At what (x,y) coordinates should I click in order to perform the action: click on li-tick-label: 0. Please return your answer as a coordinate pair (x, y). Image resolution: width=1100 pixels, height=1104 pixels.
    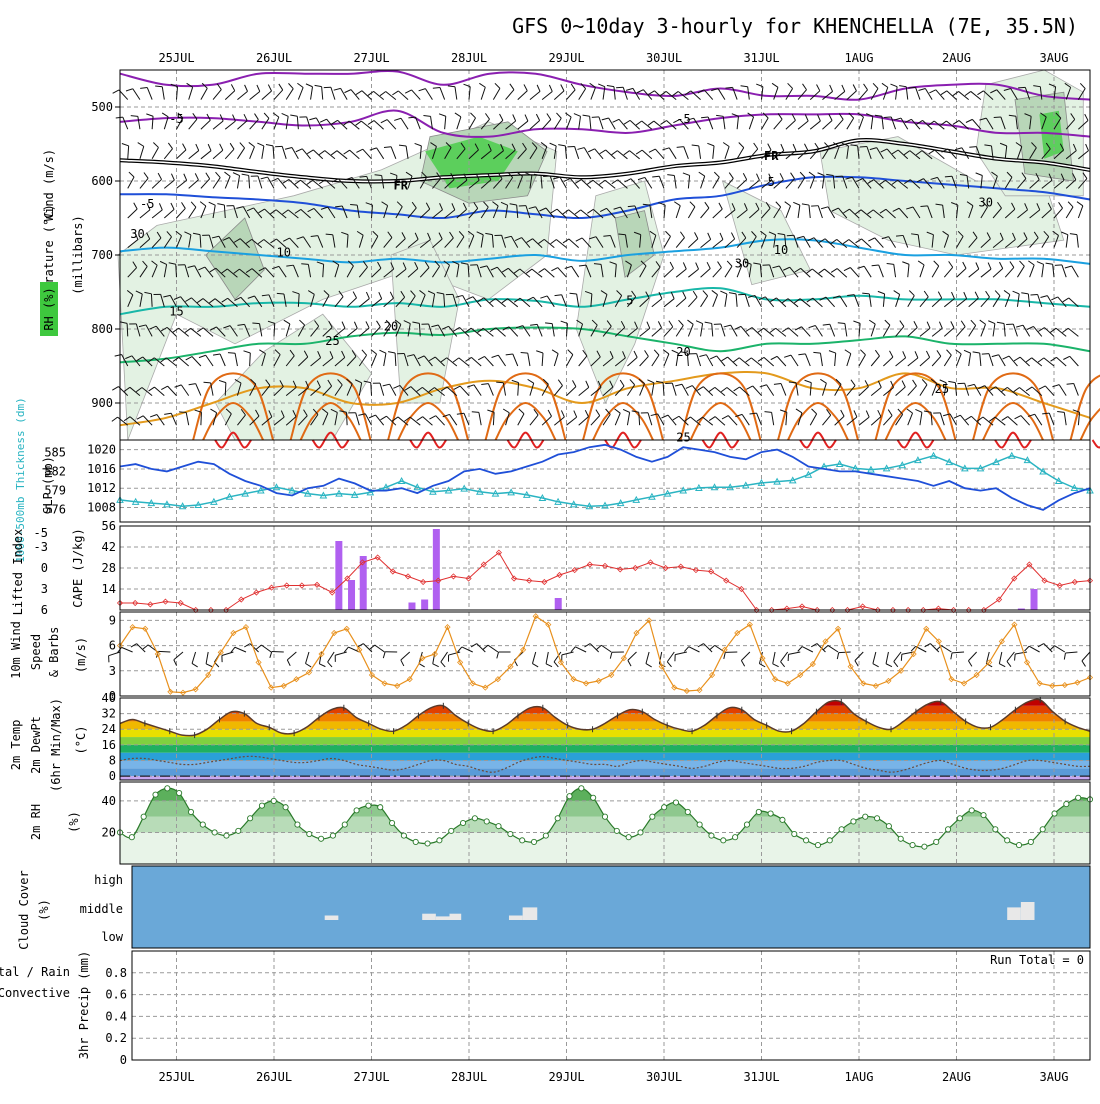
    Looking at the image, I should click on (44, 568).